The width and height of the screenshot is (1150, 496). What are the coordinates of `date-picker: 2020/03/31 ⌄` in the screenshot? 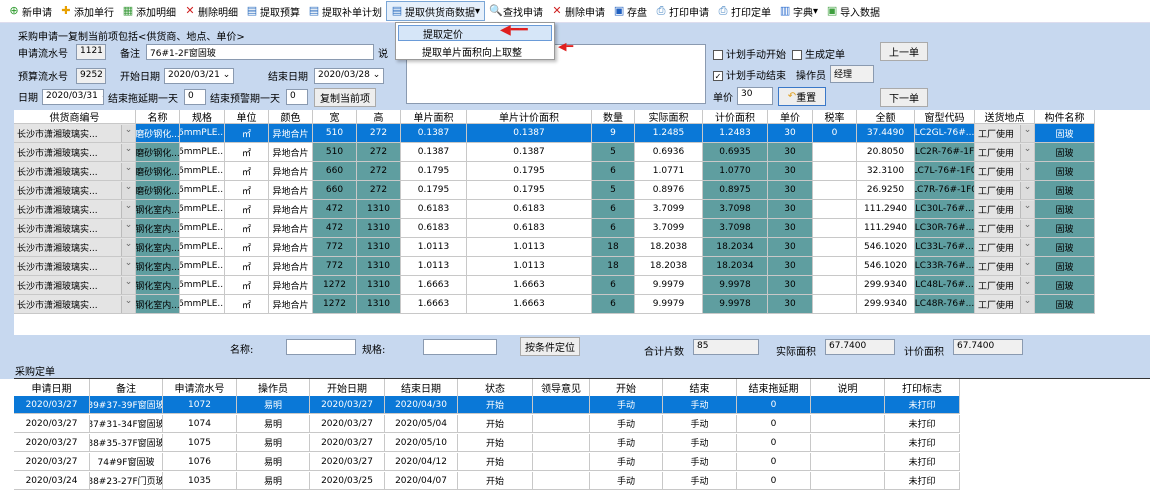 It's located at (73, 97).